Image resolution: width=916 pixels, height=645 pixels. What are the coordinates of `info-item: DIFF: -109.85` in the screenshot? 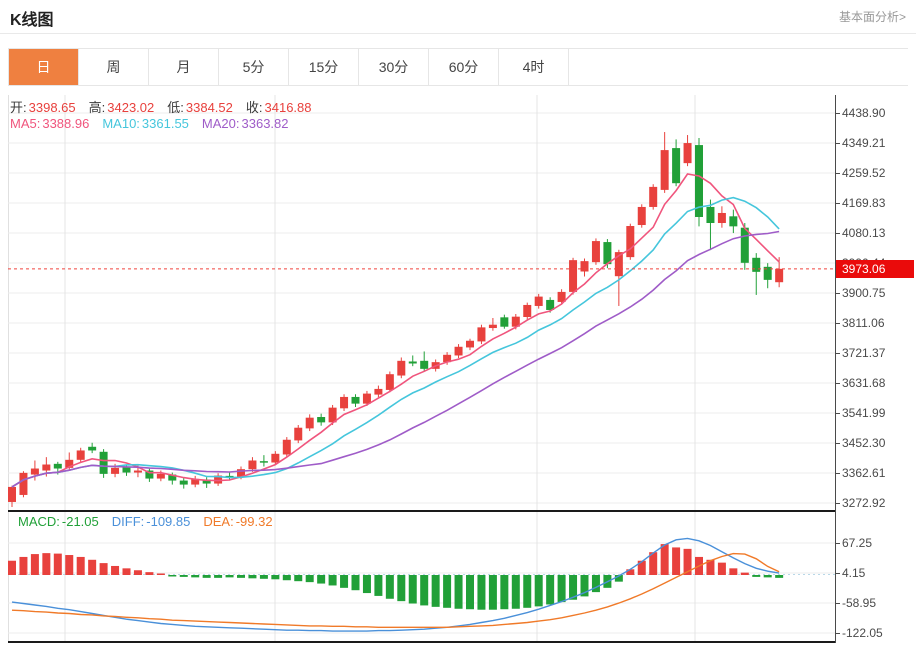 It's located at (151, 521).